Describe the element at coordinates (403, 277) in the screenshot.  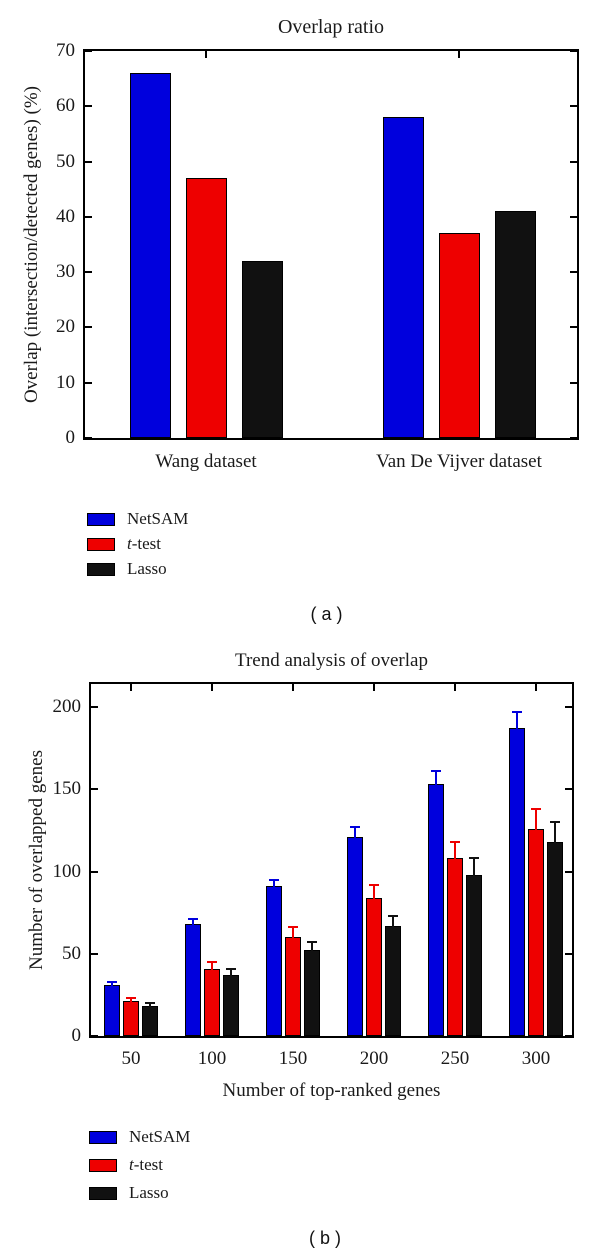
I see `bar-netsam-van-de-vijver-dataset` at that location.